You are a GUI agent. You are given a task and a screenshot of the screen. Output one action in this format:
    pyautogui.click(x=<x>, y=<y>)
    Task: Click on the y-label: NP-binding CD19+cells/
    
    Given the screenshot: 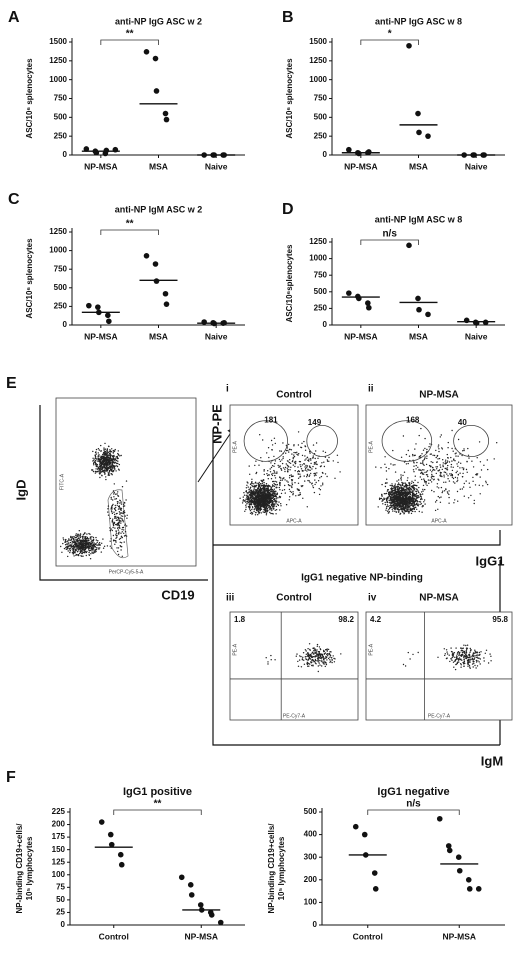 What is the action you would take?
    pyautogui.click(x=19, y=868)
    